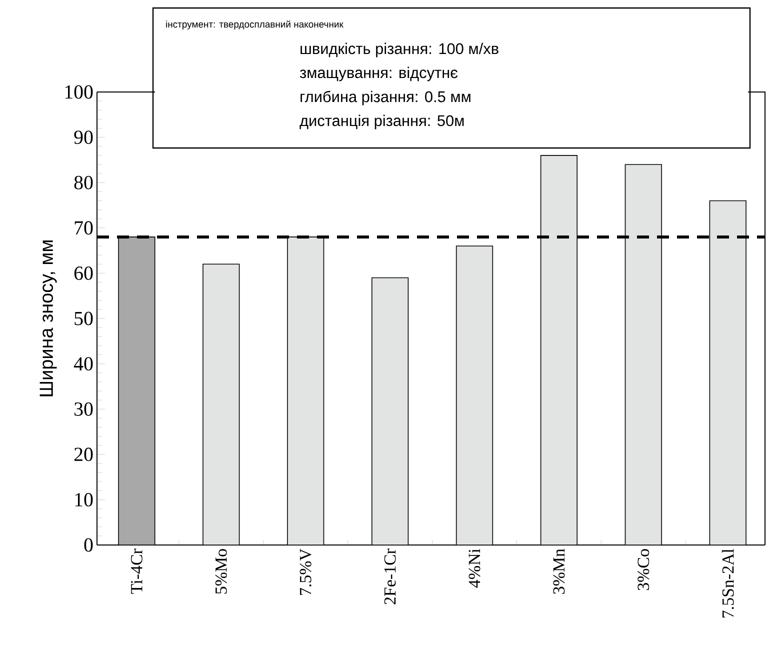 The image size is (768, 661). What do you see at coordinates (559, 571) in the screenshot?
I see `x-tick-label: 3%Mn` at bounding box center [559, 571].